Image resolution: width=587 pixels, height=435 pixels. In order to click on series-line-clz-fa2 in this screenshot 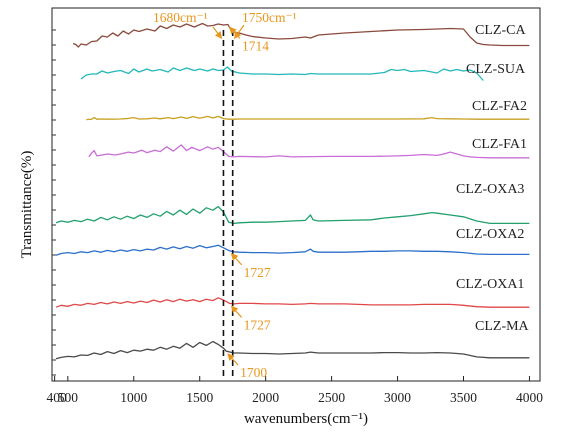, I will do `click(308, 118)`.